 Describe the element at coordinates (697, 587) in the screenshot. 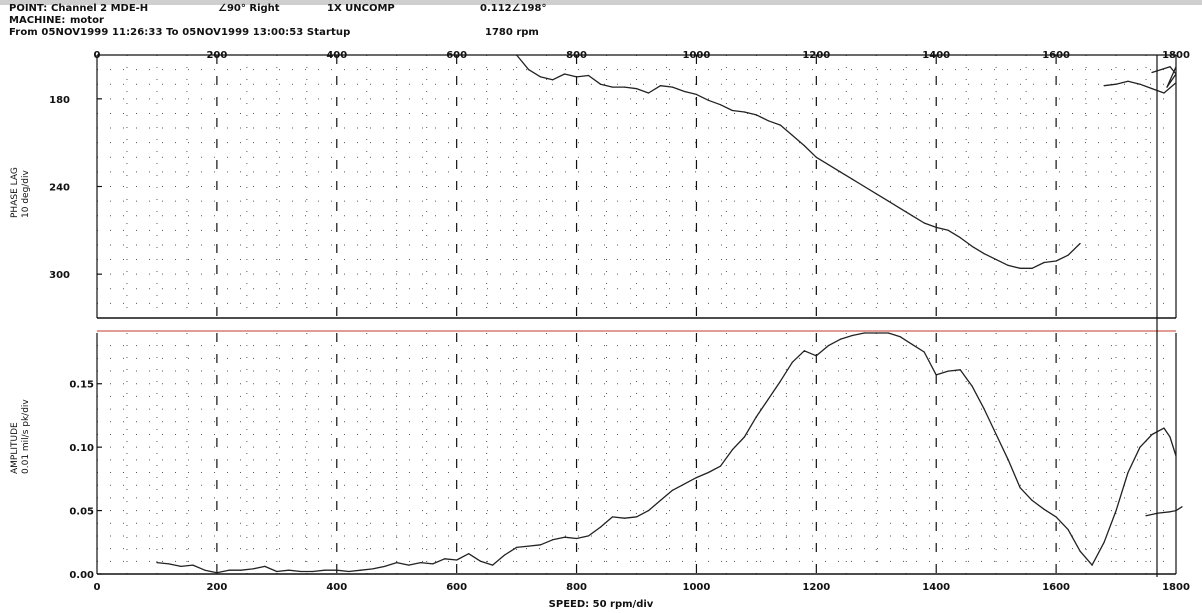

I see `amplitude-x-tick-label: 1000` at that location.